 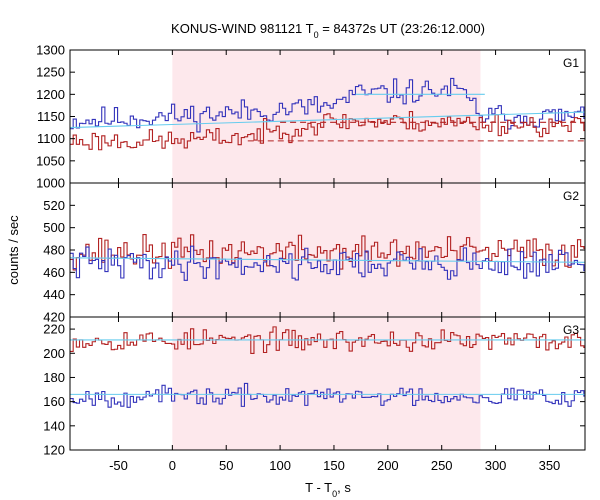 What do you see at coordinates (50, 160) in the screenshot?
I see `y-tick-label: 1050` at bounding box center [50, 160].